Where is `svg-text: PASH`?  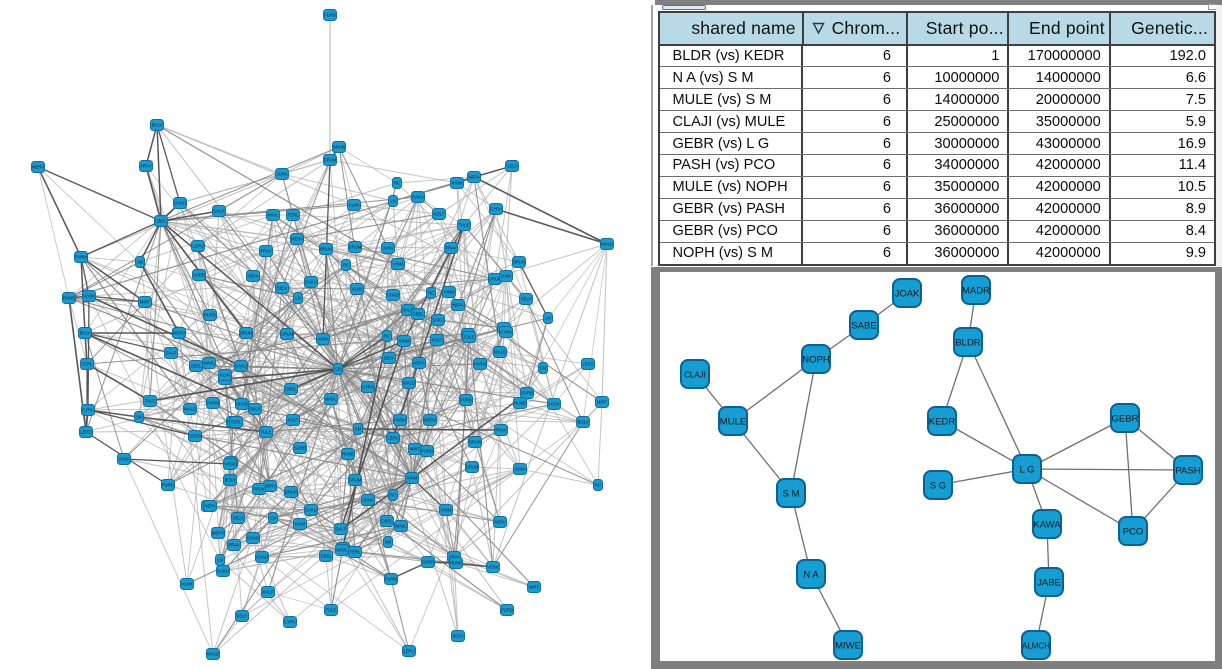 svg-text: PASH is located at coordinates (1187, 471).